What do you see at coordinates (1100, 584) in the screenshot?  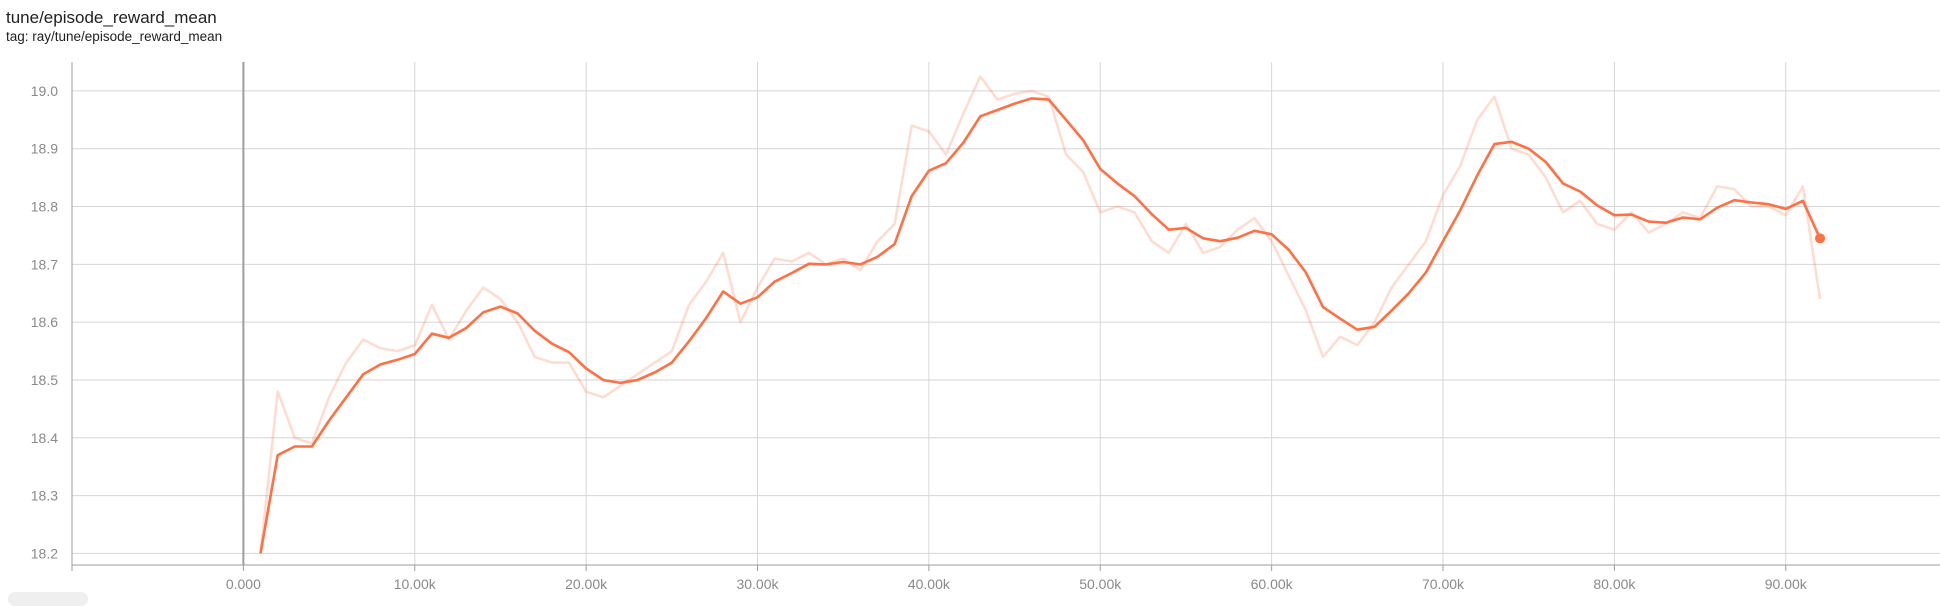 I see `x-tick-label: 50.00k` at bounding box center [1100, 584].